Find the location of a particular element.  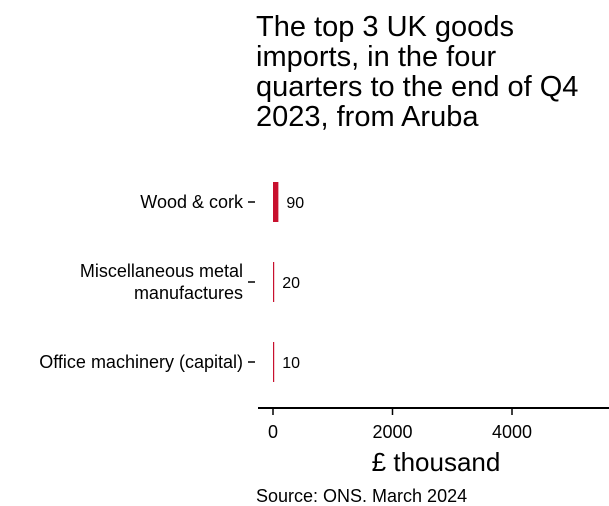

x-tick-label-3: 4000 is located at coordinates (512, 432).